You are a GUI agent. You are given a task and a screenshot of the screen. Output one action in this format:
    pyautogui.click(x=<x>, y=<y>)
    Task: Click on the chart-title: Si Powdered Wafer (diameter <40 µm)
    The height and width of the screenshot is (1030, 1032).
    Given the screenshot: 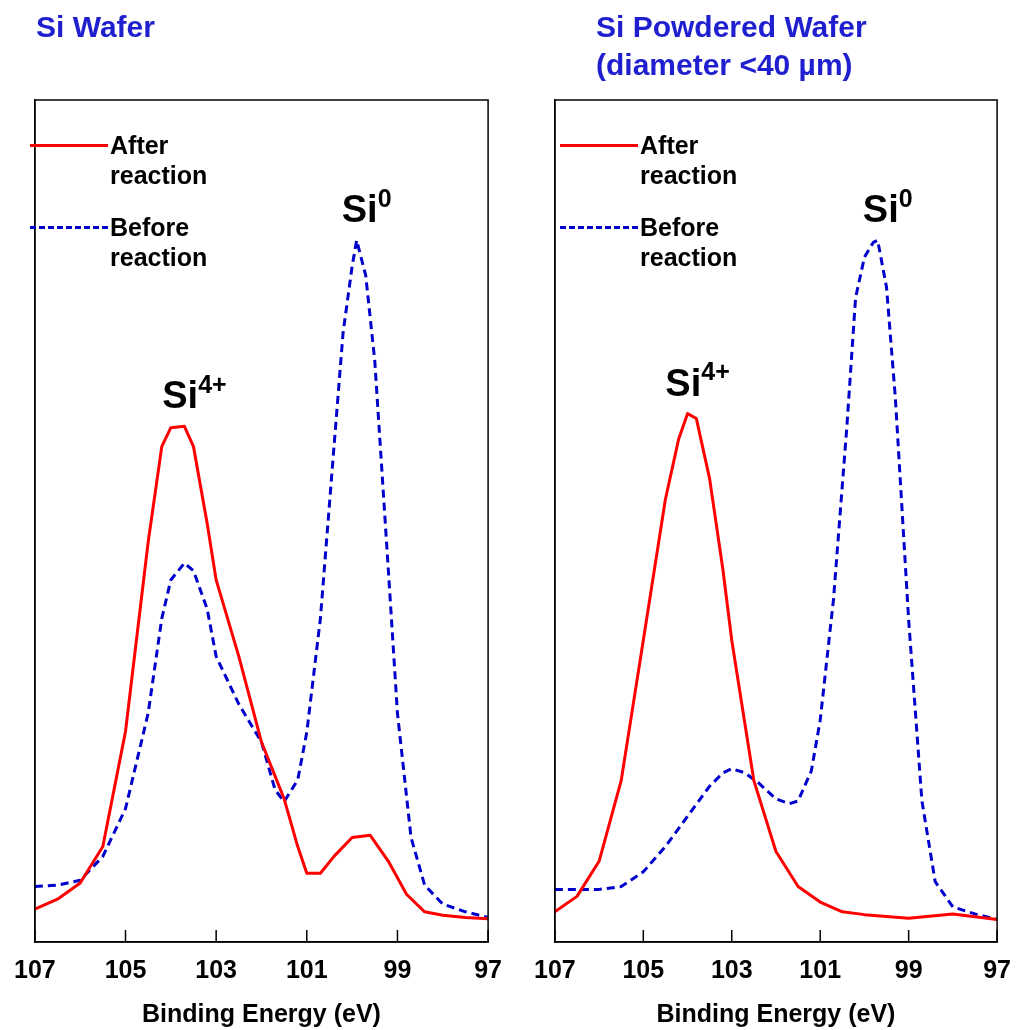 What is the action you would take?
    pyautogui.click(x=732, y=46)
    